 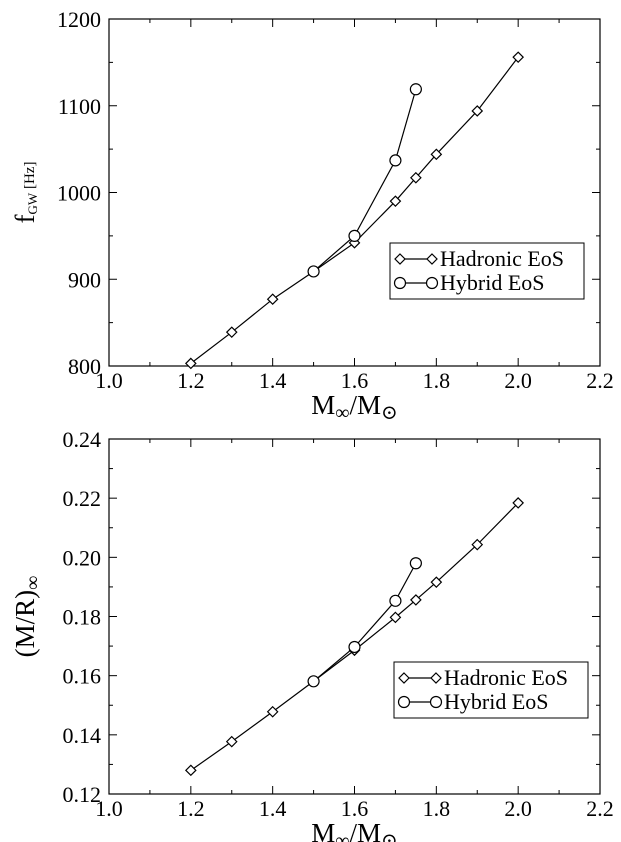 I want to click on y-tick-label: 900, so click(x=84, y=279).